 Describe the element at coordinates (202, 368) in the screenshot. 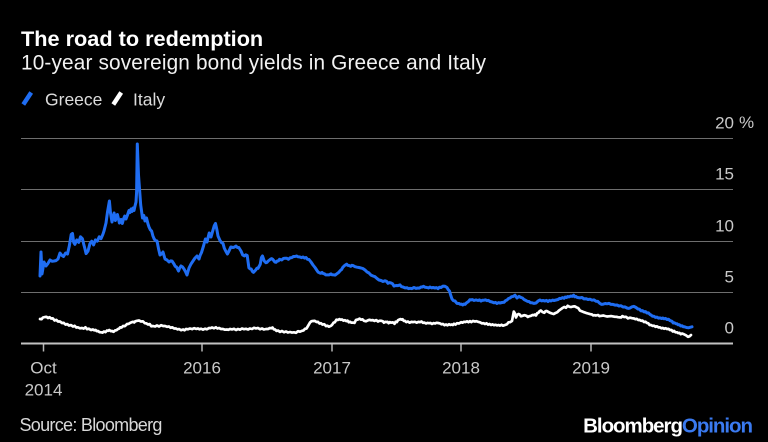

I see `svg-text: 2016` at that location.